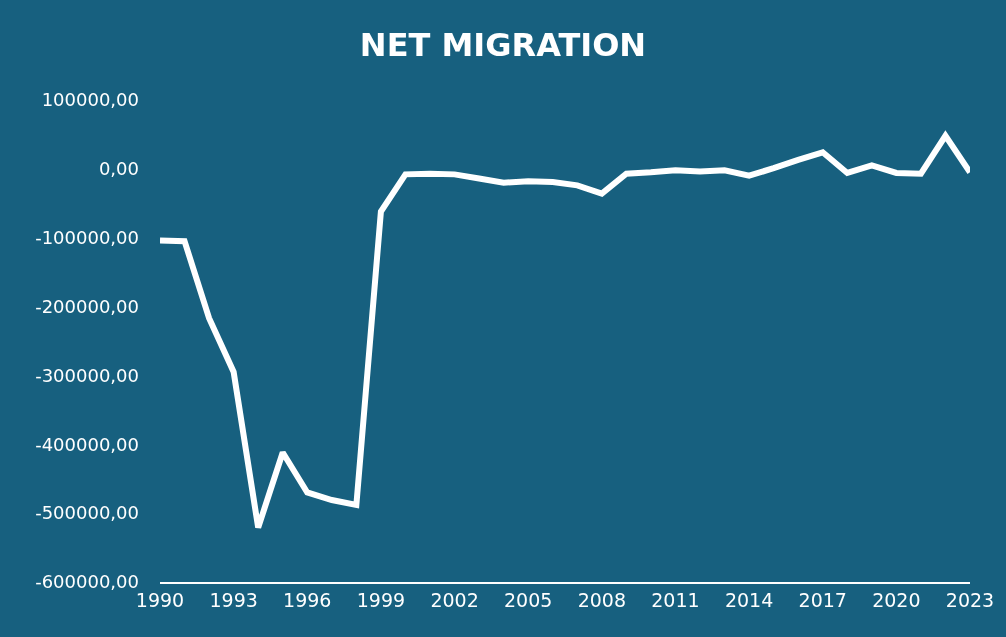  What do you see at coordinates (822, 599) in the screenshot?
I see `x-tick-label: 2017` at bounding box center [822, 599].